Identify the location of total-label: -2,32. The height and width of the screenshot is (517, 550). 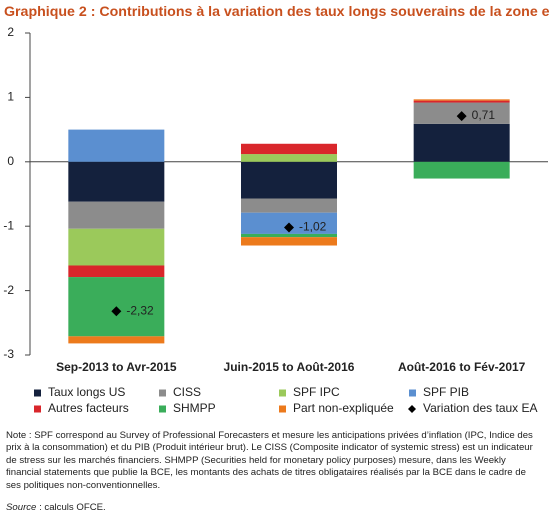
(140, 310).